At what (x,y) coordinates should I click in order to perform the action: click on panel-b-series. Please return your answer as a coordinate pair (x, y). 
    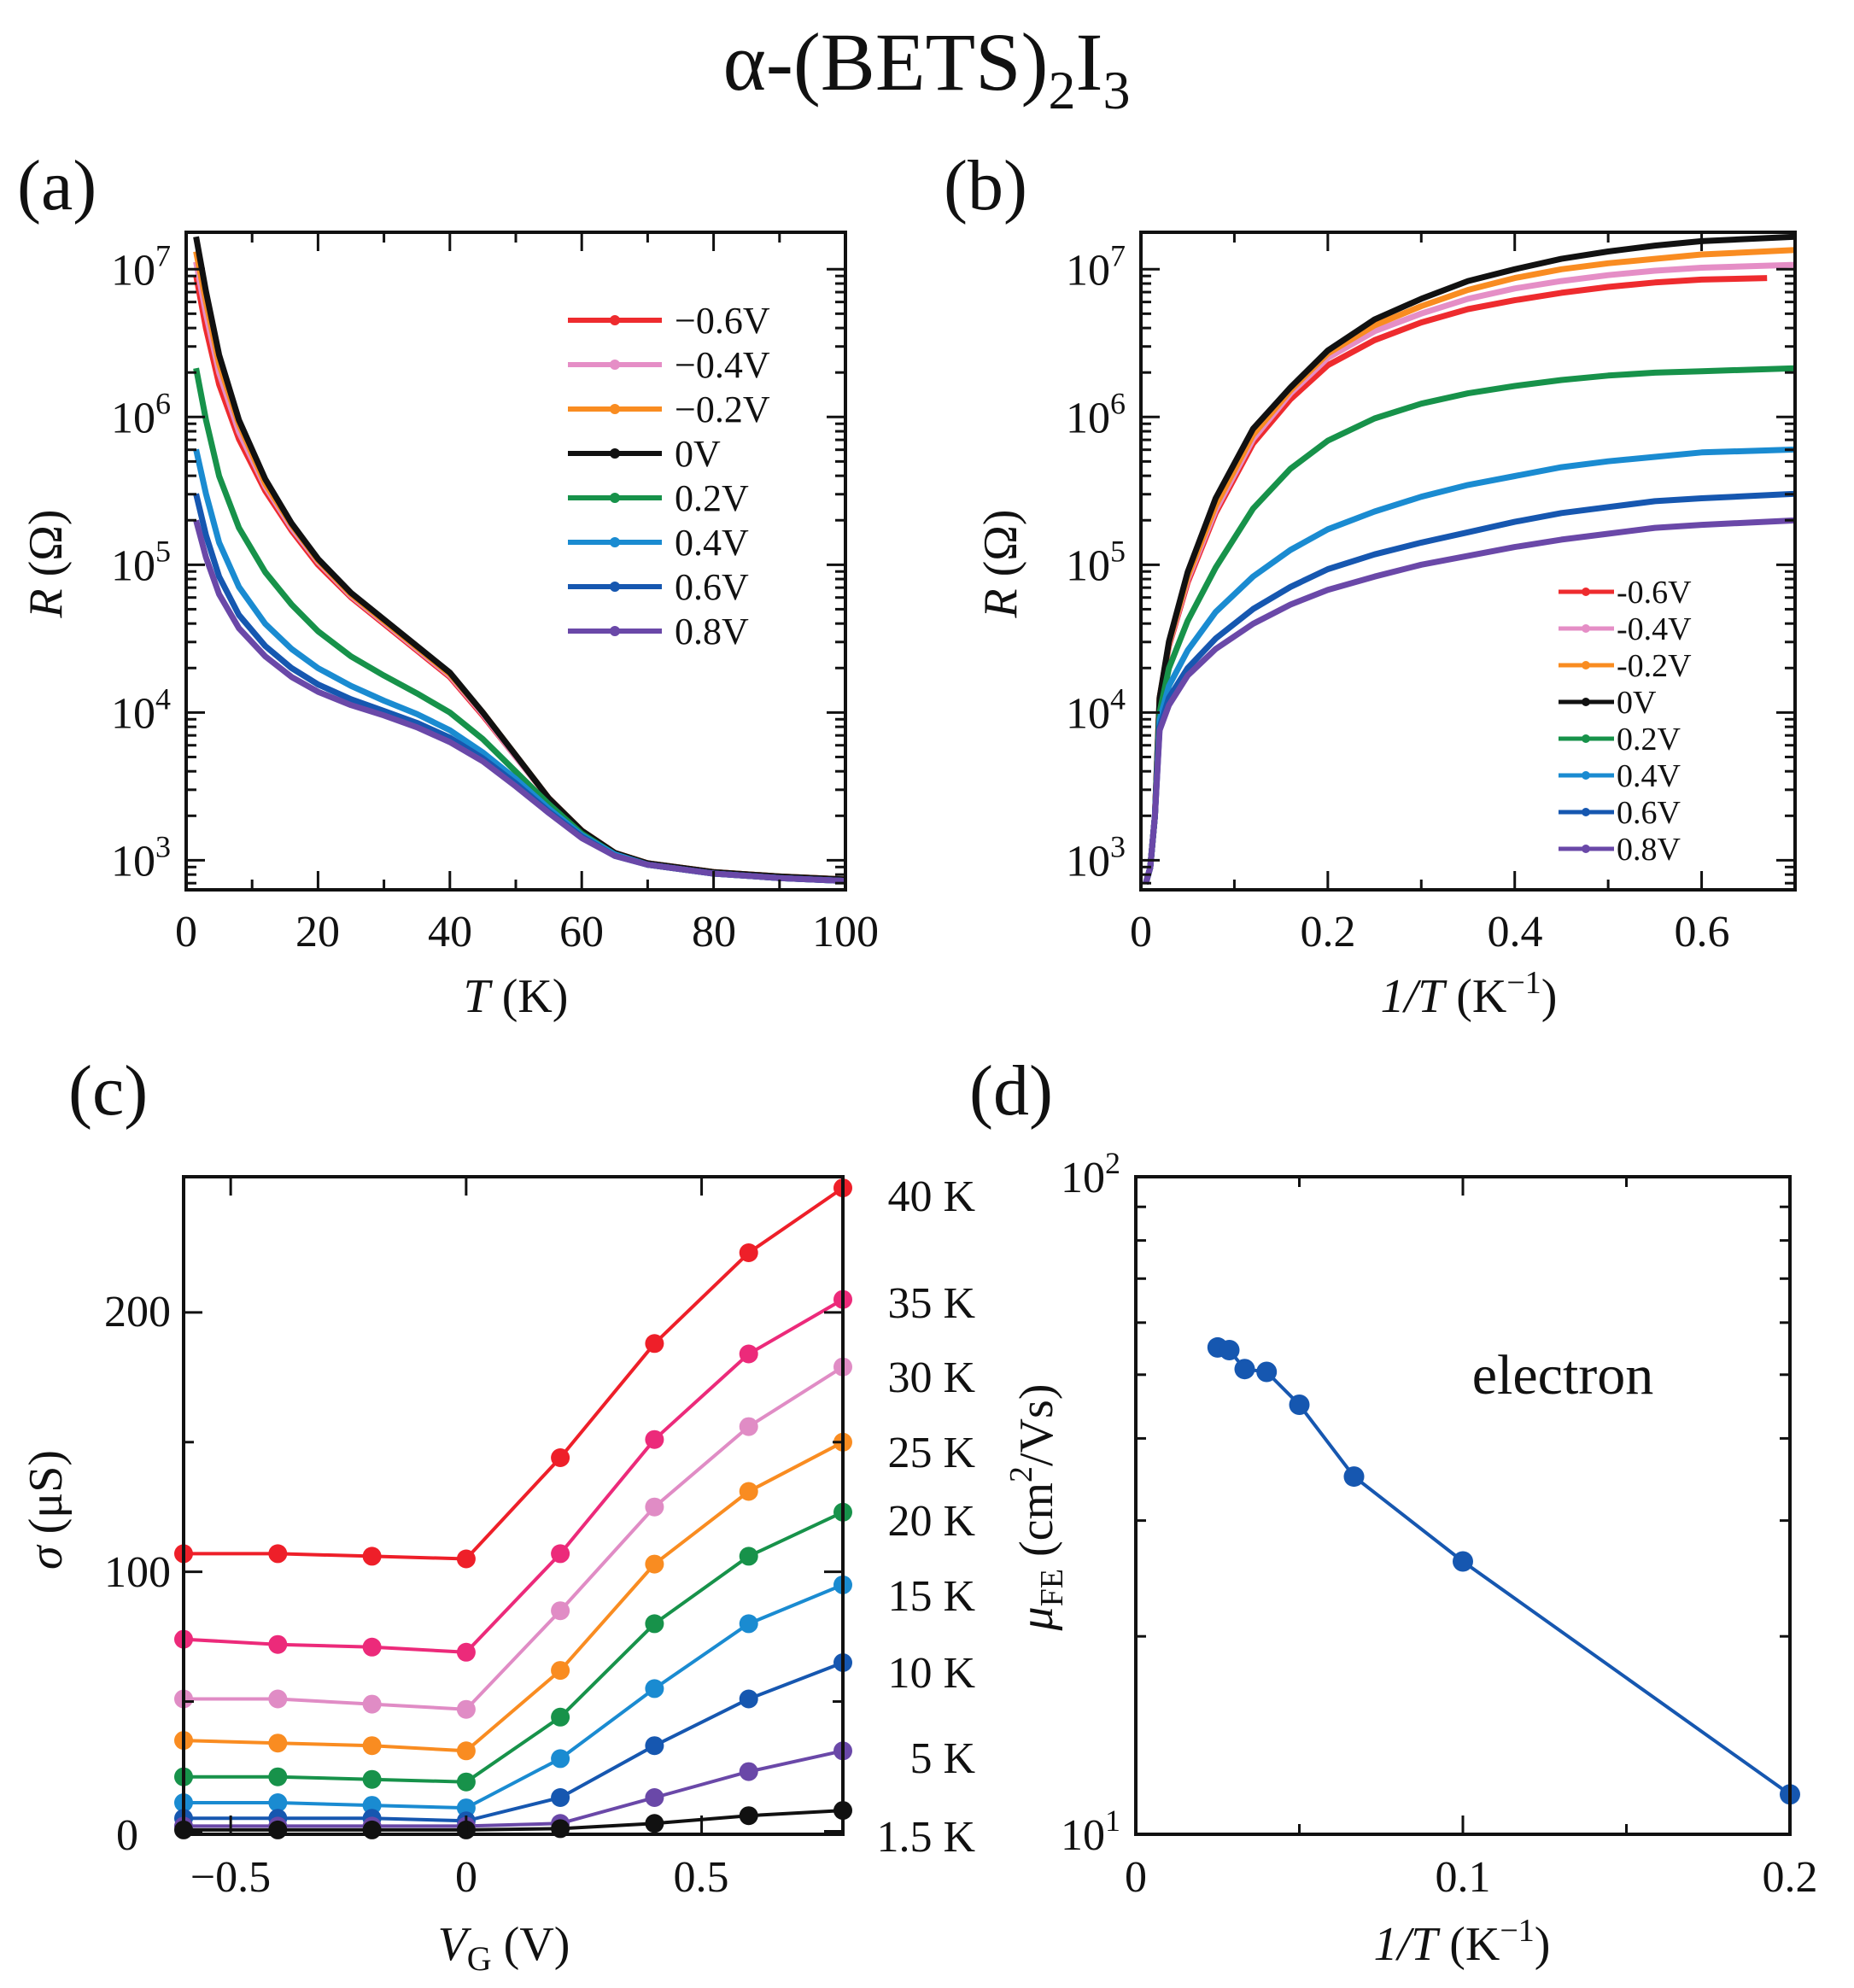
    Looking at the image, I should click on (1469, 559).